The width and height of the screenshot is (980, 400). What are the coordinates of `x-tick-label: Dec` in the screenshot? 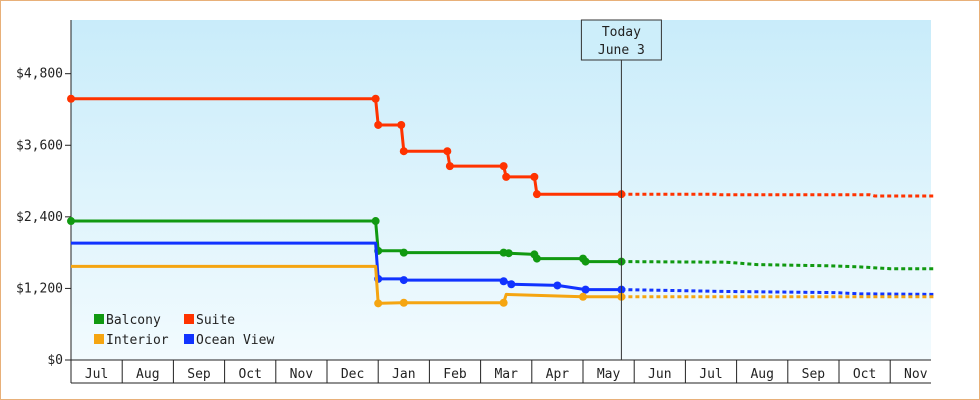 It's located at (352, 374).